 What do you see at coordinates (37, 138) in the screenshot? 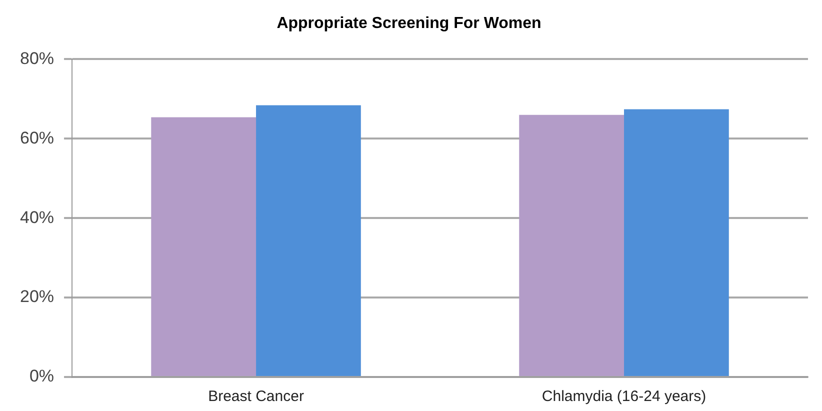
I see `y-tick-label: 60%` at bounding box center [37, 138].